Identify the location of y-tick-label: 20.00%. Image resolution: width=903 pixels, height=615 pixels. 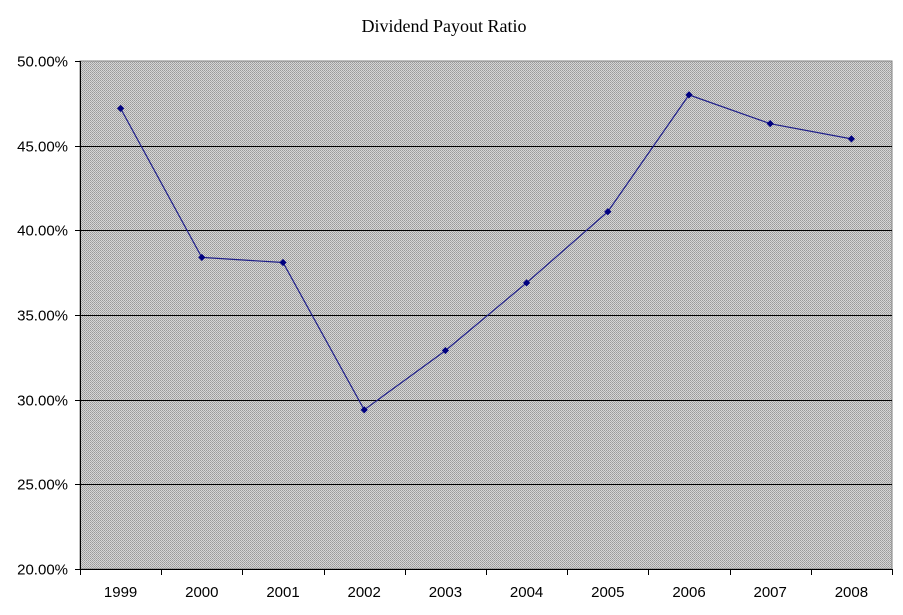
(42, 570).